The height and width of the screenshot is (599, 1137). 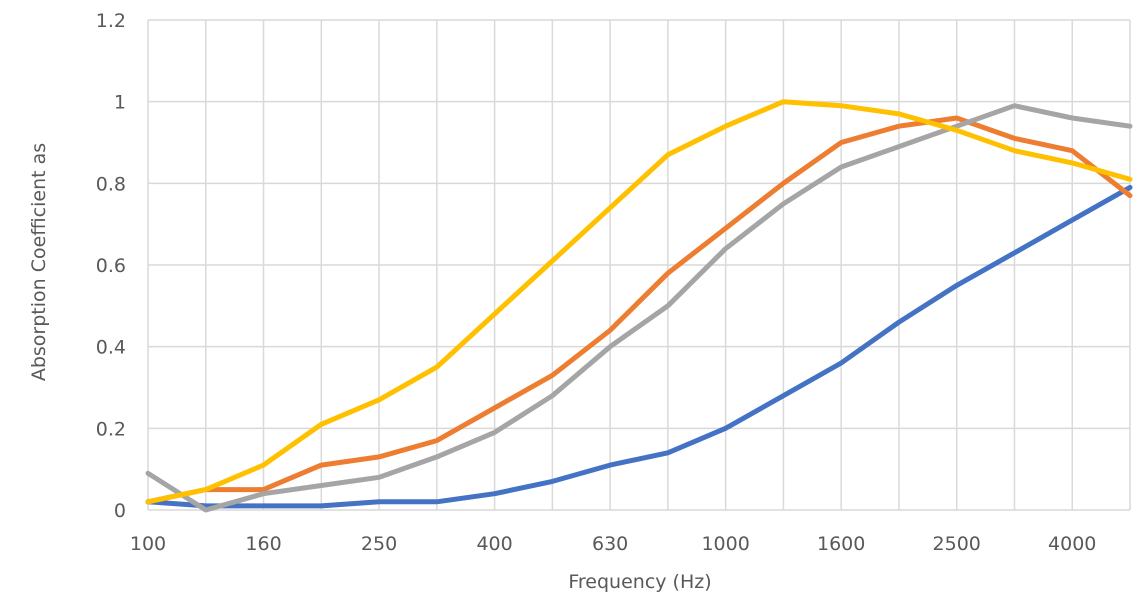 I want to click on x-tick-label: 2500, so click(x=957, y=544).